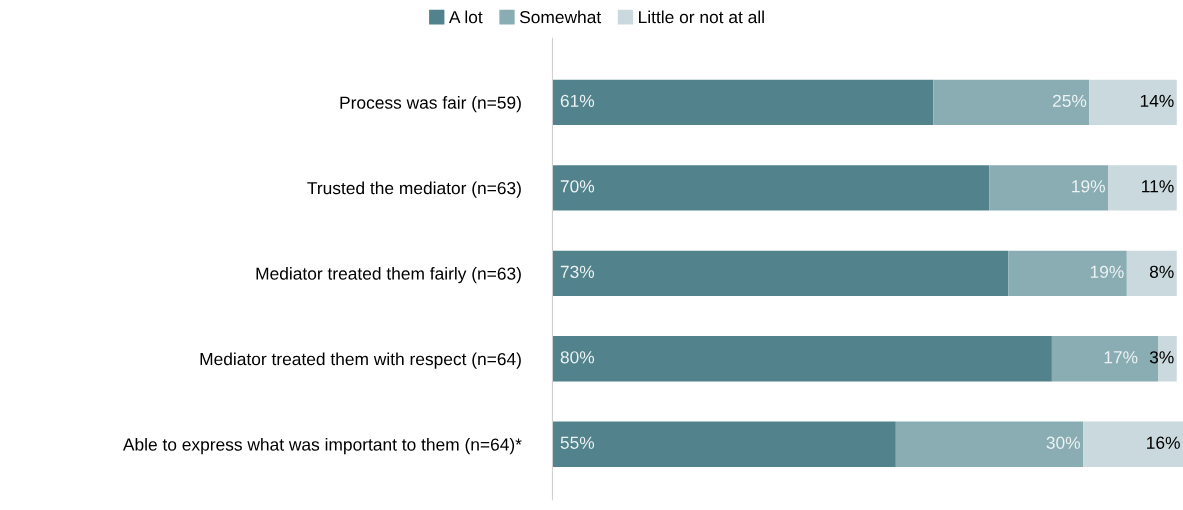 The image size is (1183, 510). Describe the element at coordinates (577, 101) in the screenshot. I see `data-label: 61%` at that location.